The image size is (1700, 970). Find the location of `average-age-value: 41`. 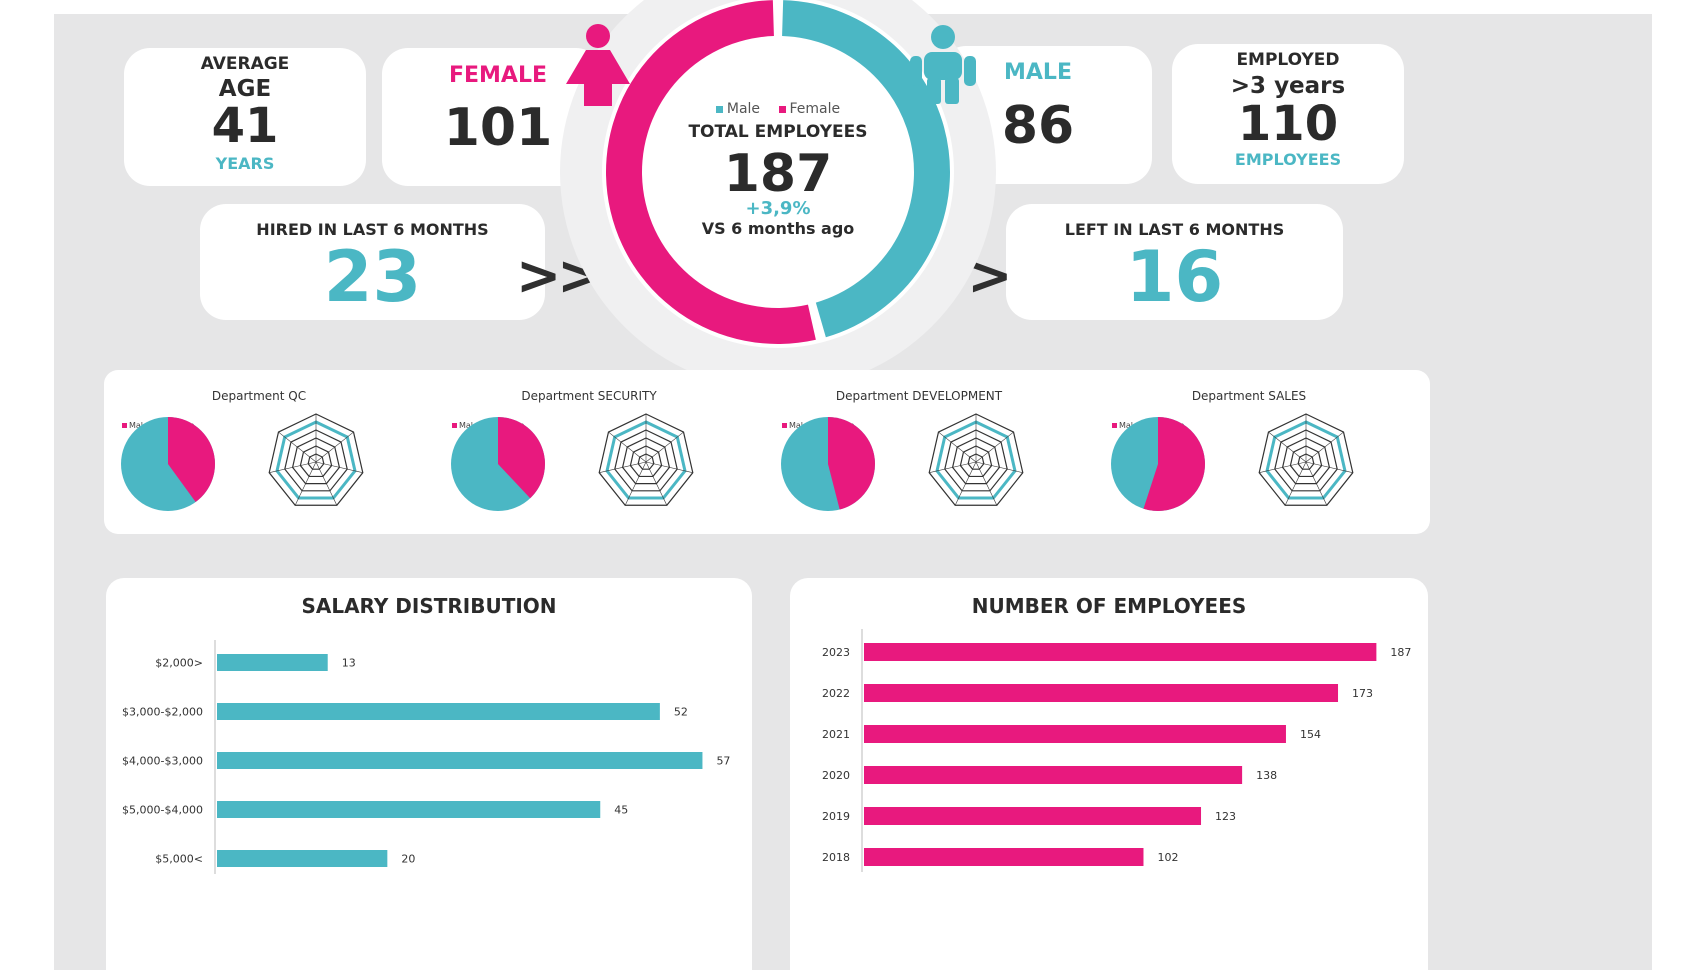

average-age-value: 41 is located at coordinates (245, 126).